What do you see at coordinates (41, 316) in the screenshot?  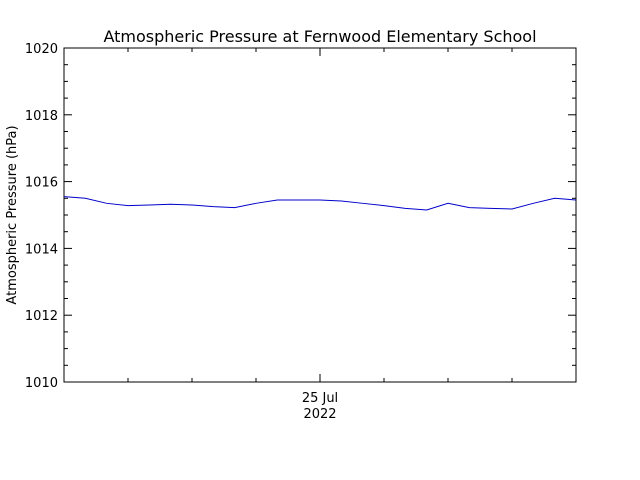 I see `y-tick-label: 1012` at bounding box center [41, 316].